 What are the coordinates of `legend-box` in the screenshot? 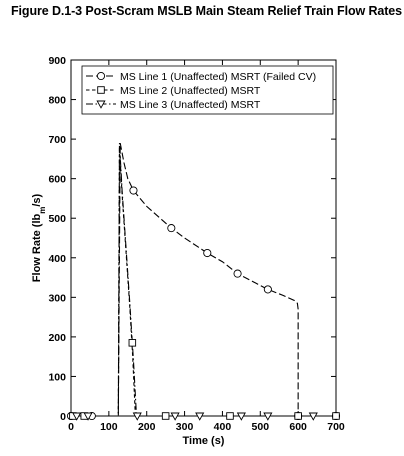 It's located at (207, 90).